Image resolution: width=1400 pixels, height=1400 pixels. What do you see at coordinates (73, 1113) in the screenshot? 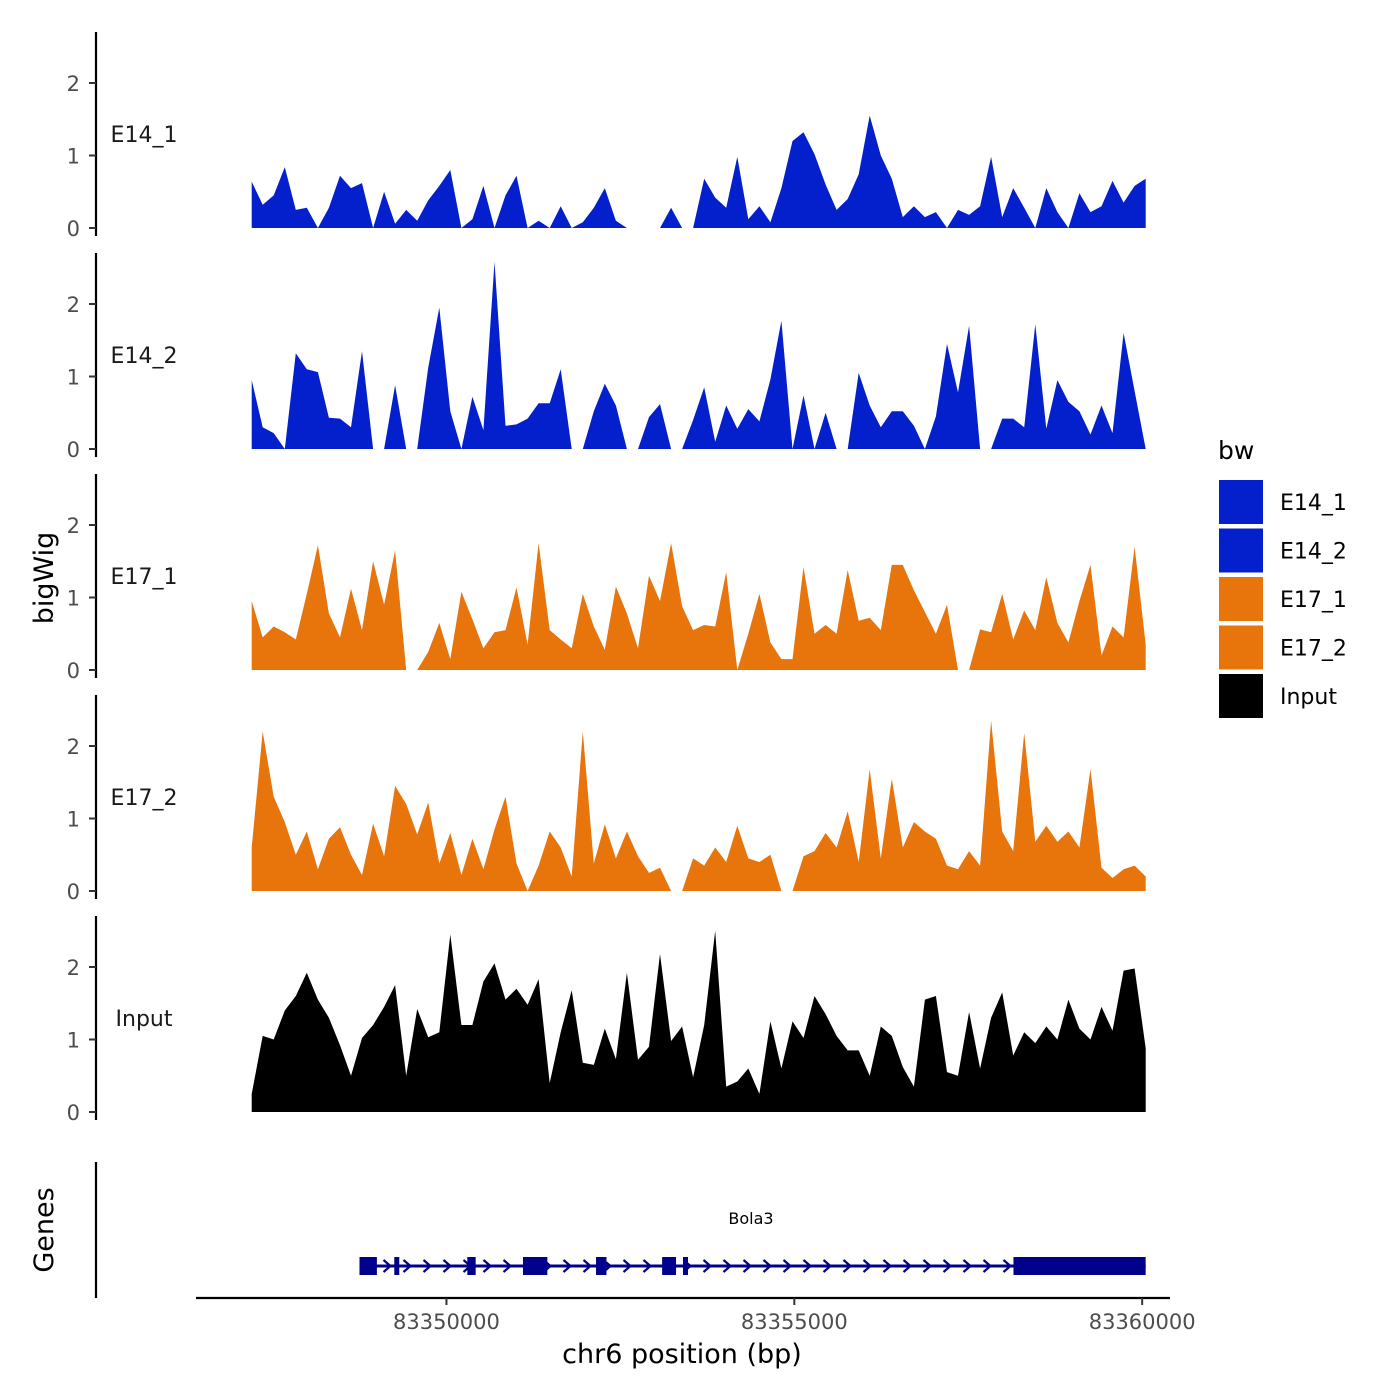
I see `y-tick-label-Input-0: 0` at bounding box center [73, 1113].